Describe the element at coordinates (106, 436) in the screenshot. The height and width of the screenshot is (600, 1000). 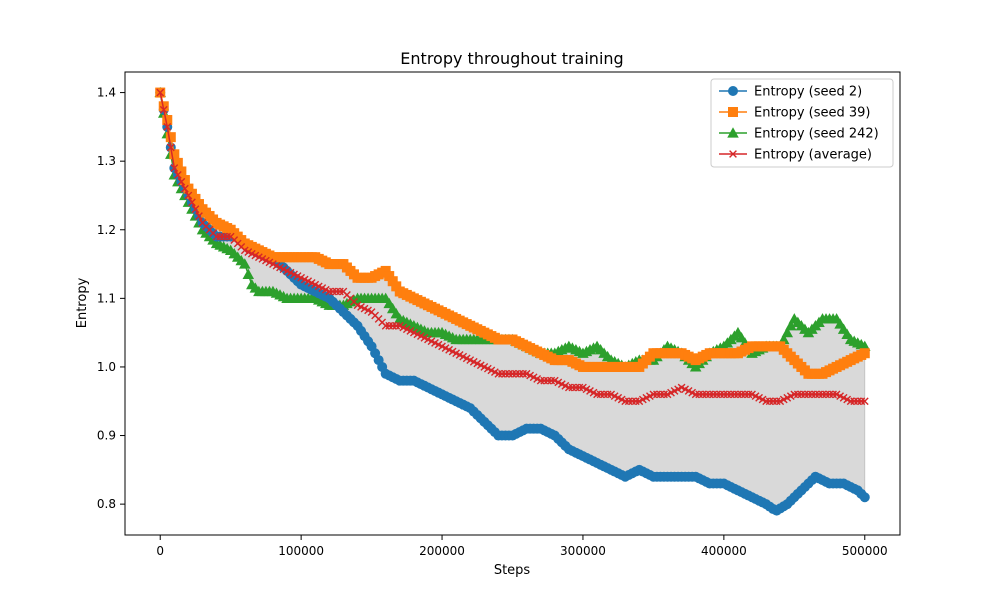
I see `y-tick-label: 0.9` at that location.